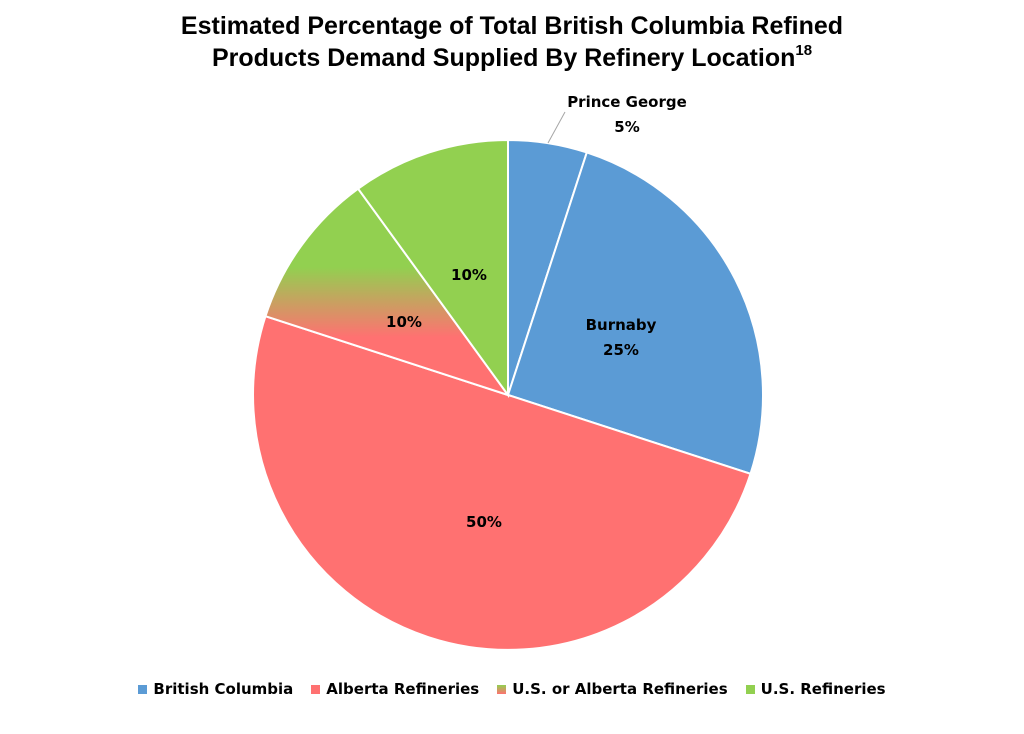  What do you see at coordinates (626, 127) in the screenshot?
I see `slice-value-label-1: 5%` at bounding box center [626, 127].